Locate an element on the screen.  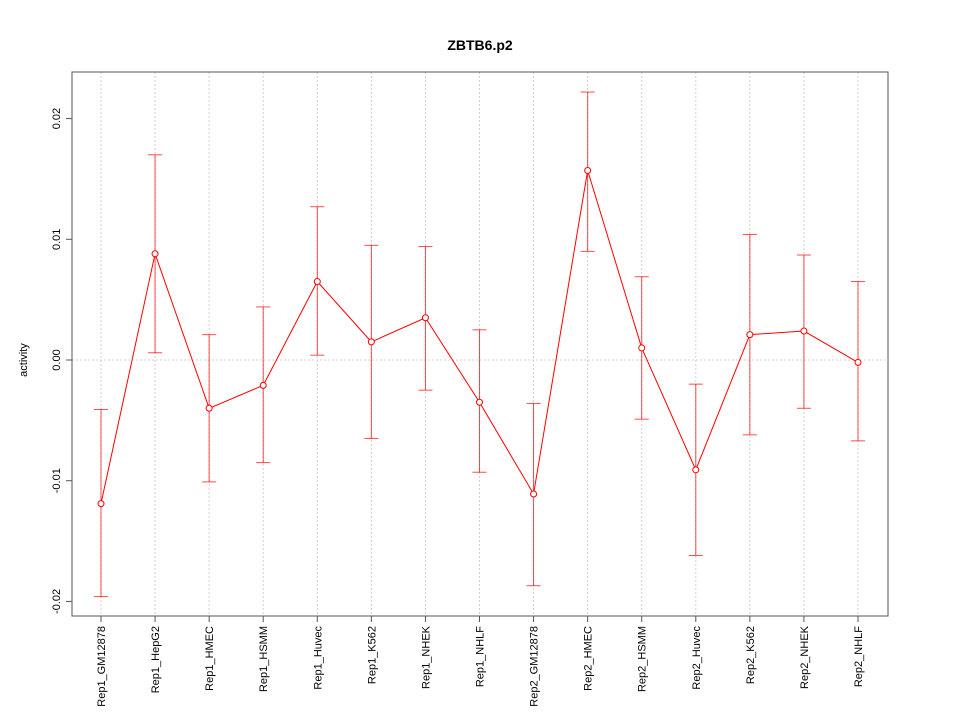
x-tick-label: Rep2_NHEK is located at coordinates (805, 657).